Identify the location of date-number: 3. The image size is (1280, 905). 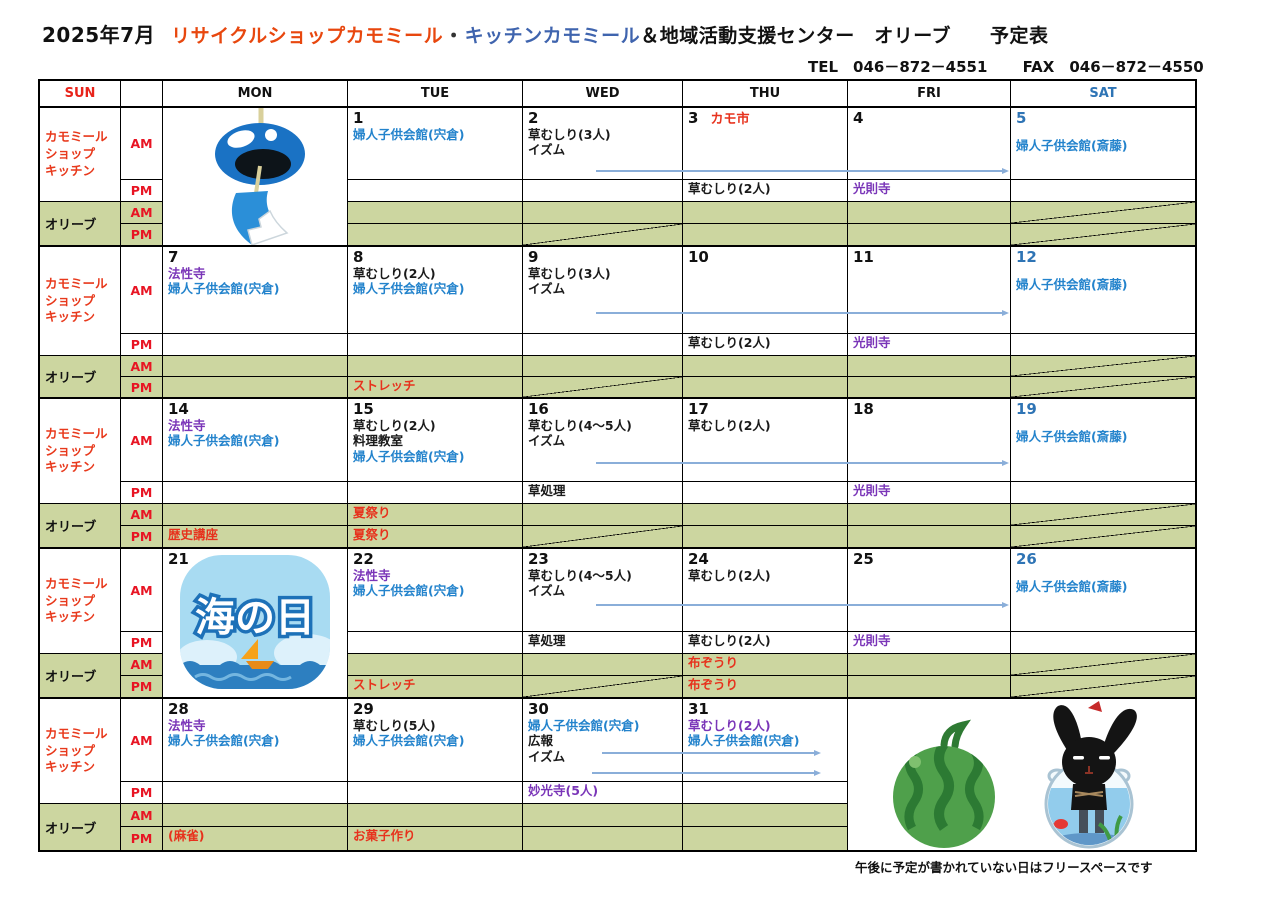
(693, 118).